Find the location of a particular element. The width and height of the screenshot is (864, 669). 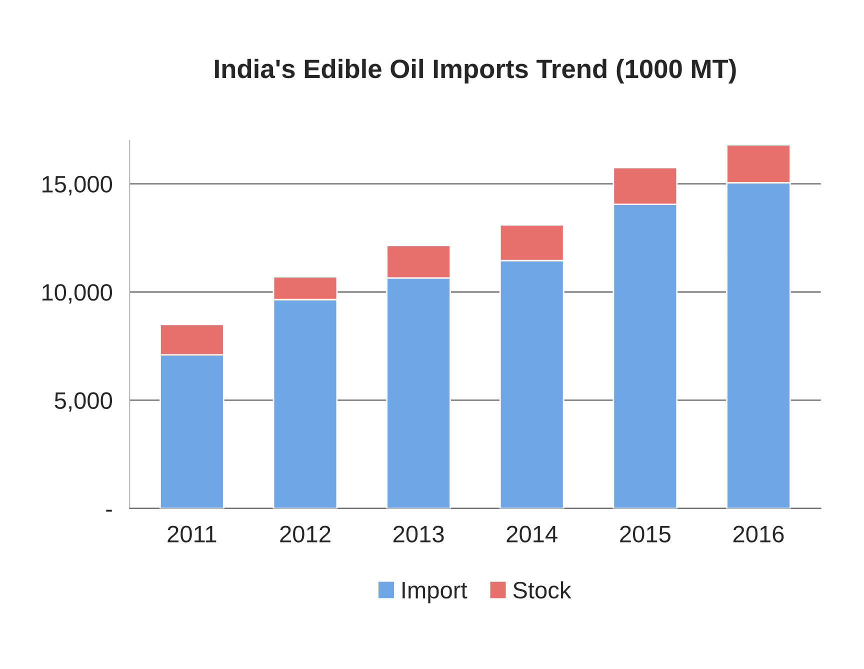

legend-label: Import is located at coordinates (435, 593).